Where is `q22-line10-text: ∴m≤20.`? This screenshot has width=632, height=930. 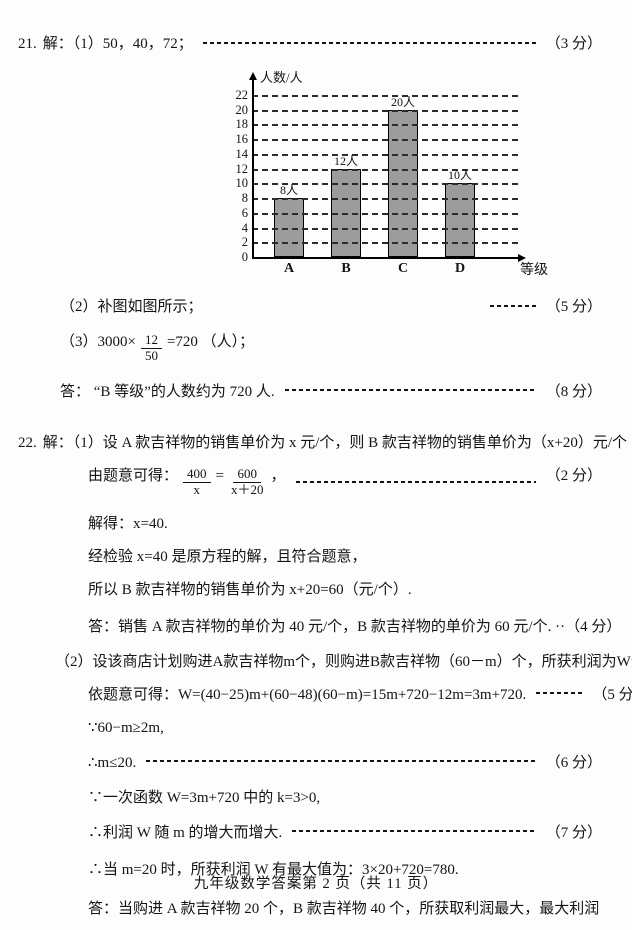
q22-line10-text: ∴m≤20. is located at coordinates (112, 762).